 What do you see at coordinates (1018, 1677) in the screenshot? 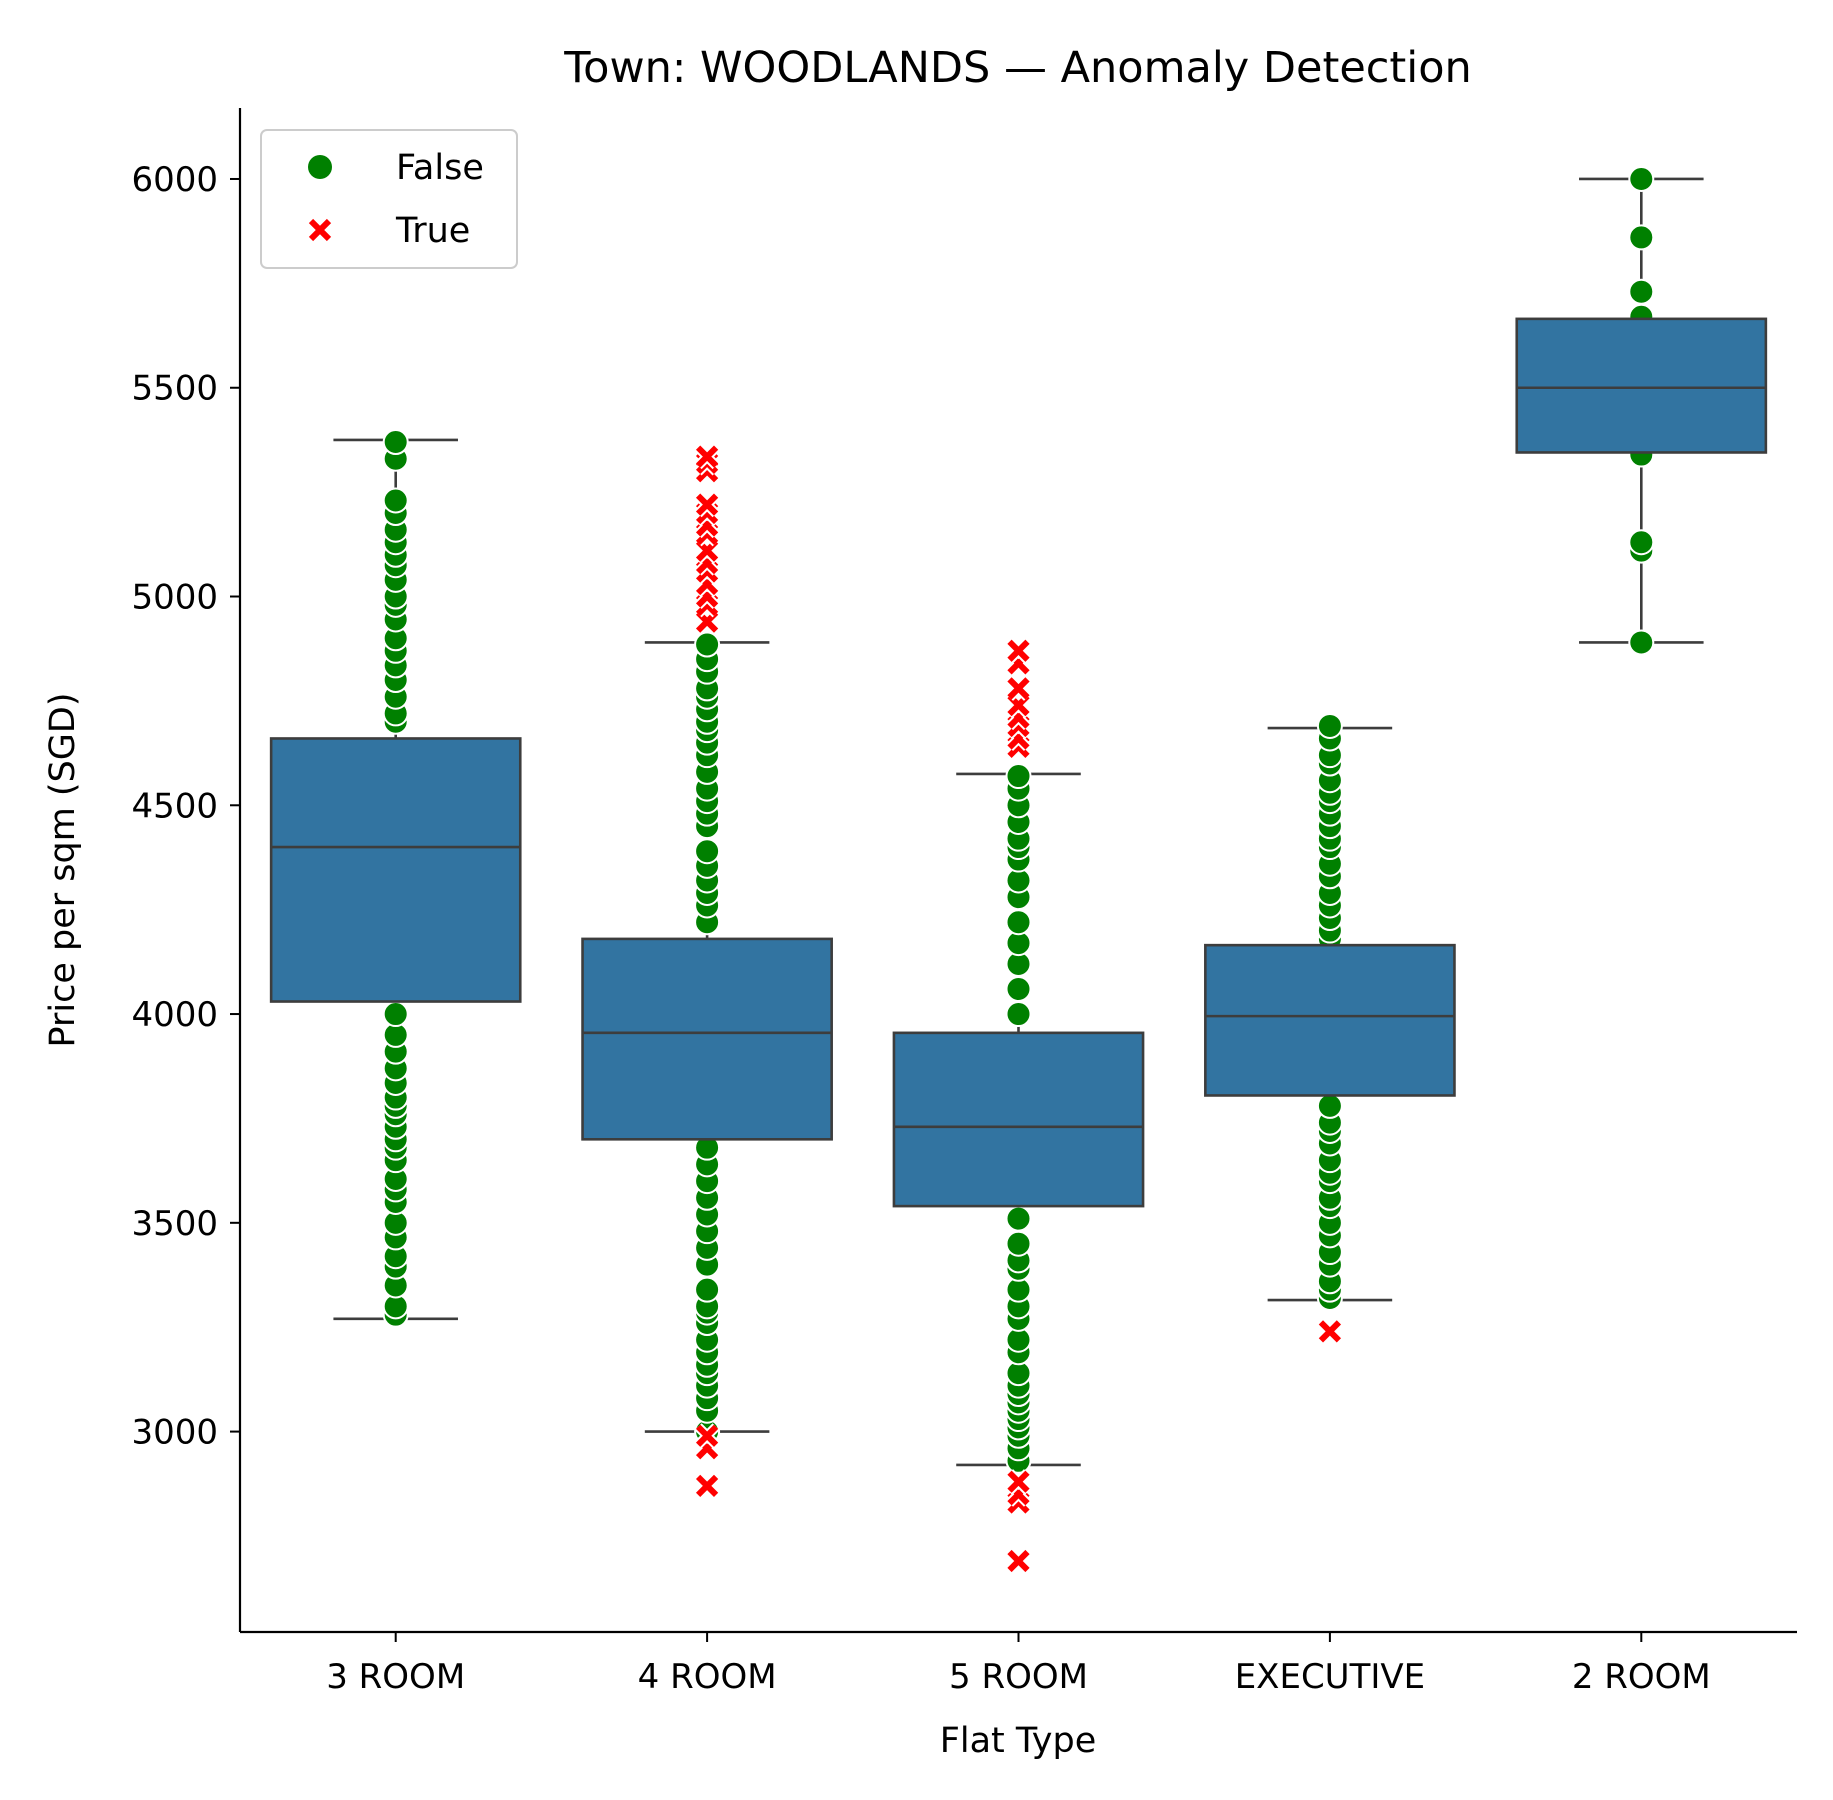
I see `x-tick-label-5-room: 5 ROOM` at bounding box center [1018, 1677].